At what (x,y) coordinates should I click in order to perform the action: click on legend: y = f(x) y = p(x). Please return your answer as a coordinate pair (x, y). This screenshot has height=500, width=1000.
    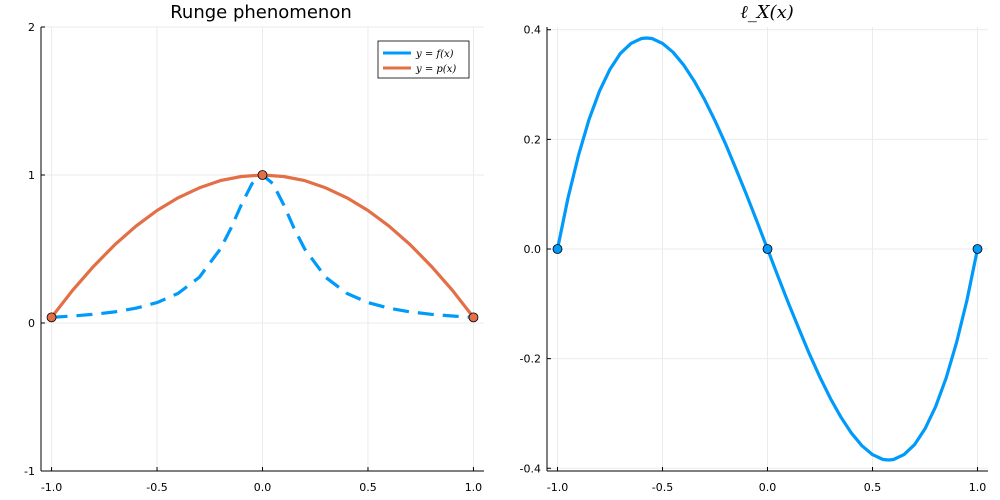
    Looking at the image, I should click on (423, 59).